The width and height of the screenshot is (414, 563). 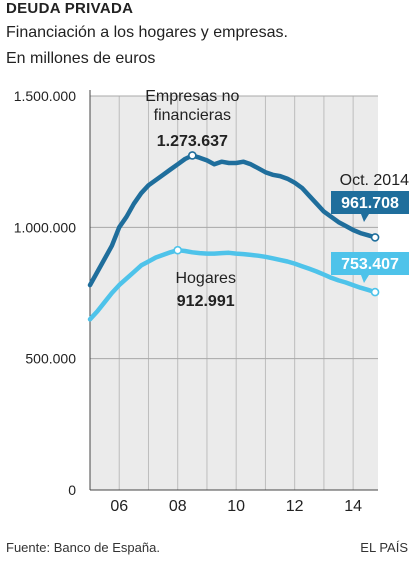 I want to click on peak-marker-hogares, so click(x=178, y=250).